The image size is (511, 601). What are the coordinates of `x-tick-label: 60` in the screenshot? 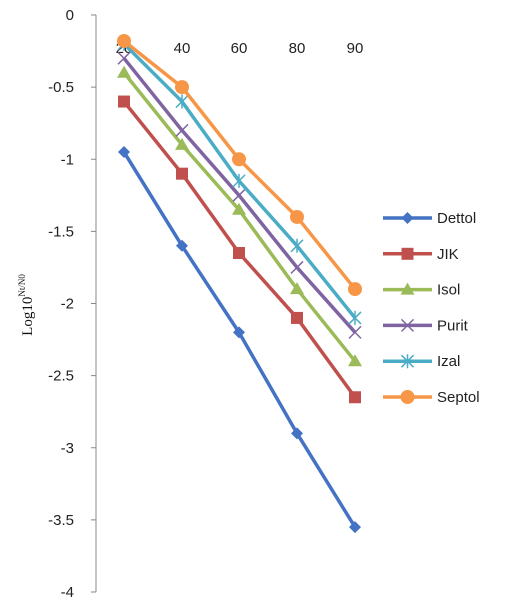 It's located at (239, 48).